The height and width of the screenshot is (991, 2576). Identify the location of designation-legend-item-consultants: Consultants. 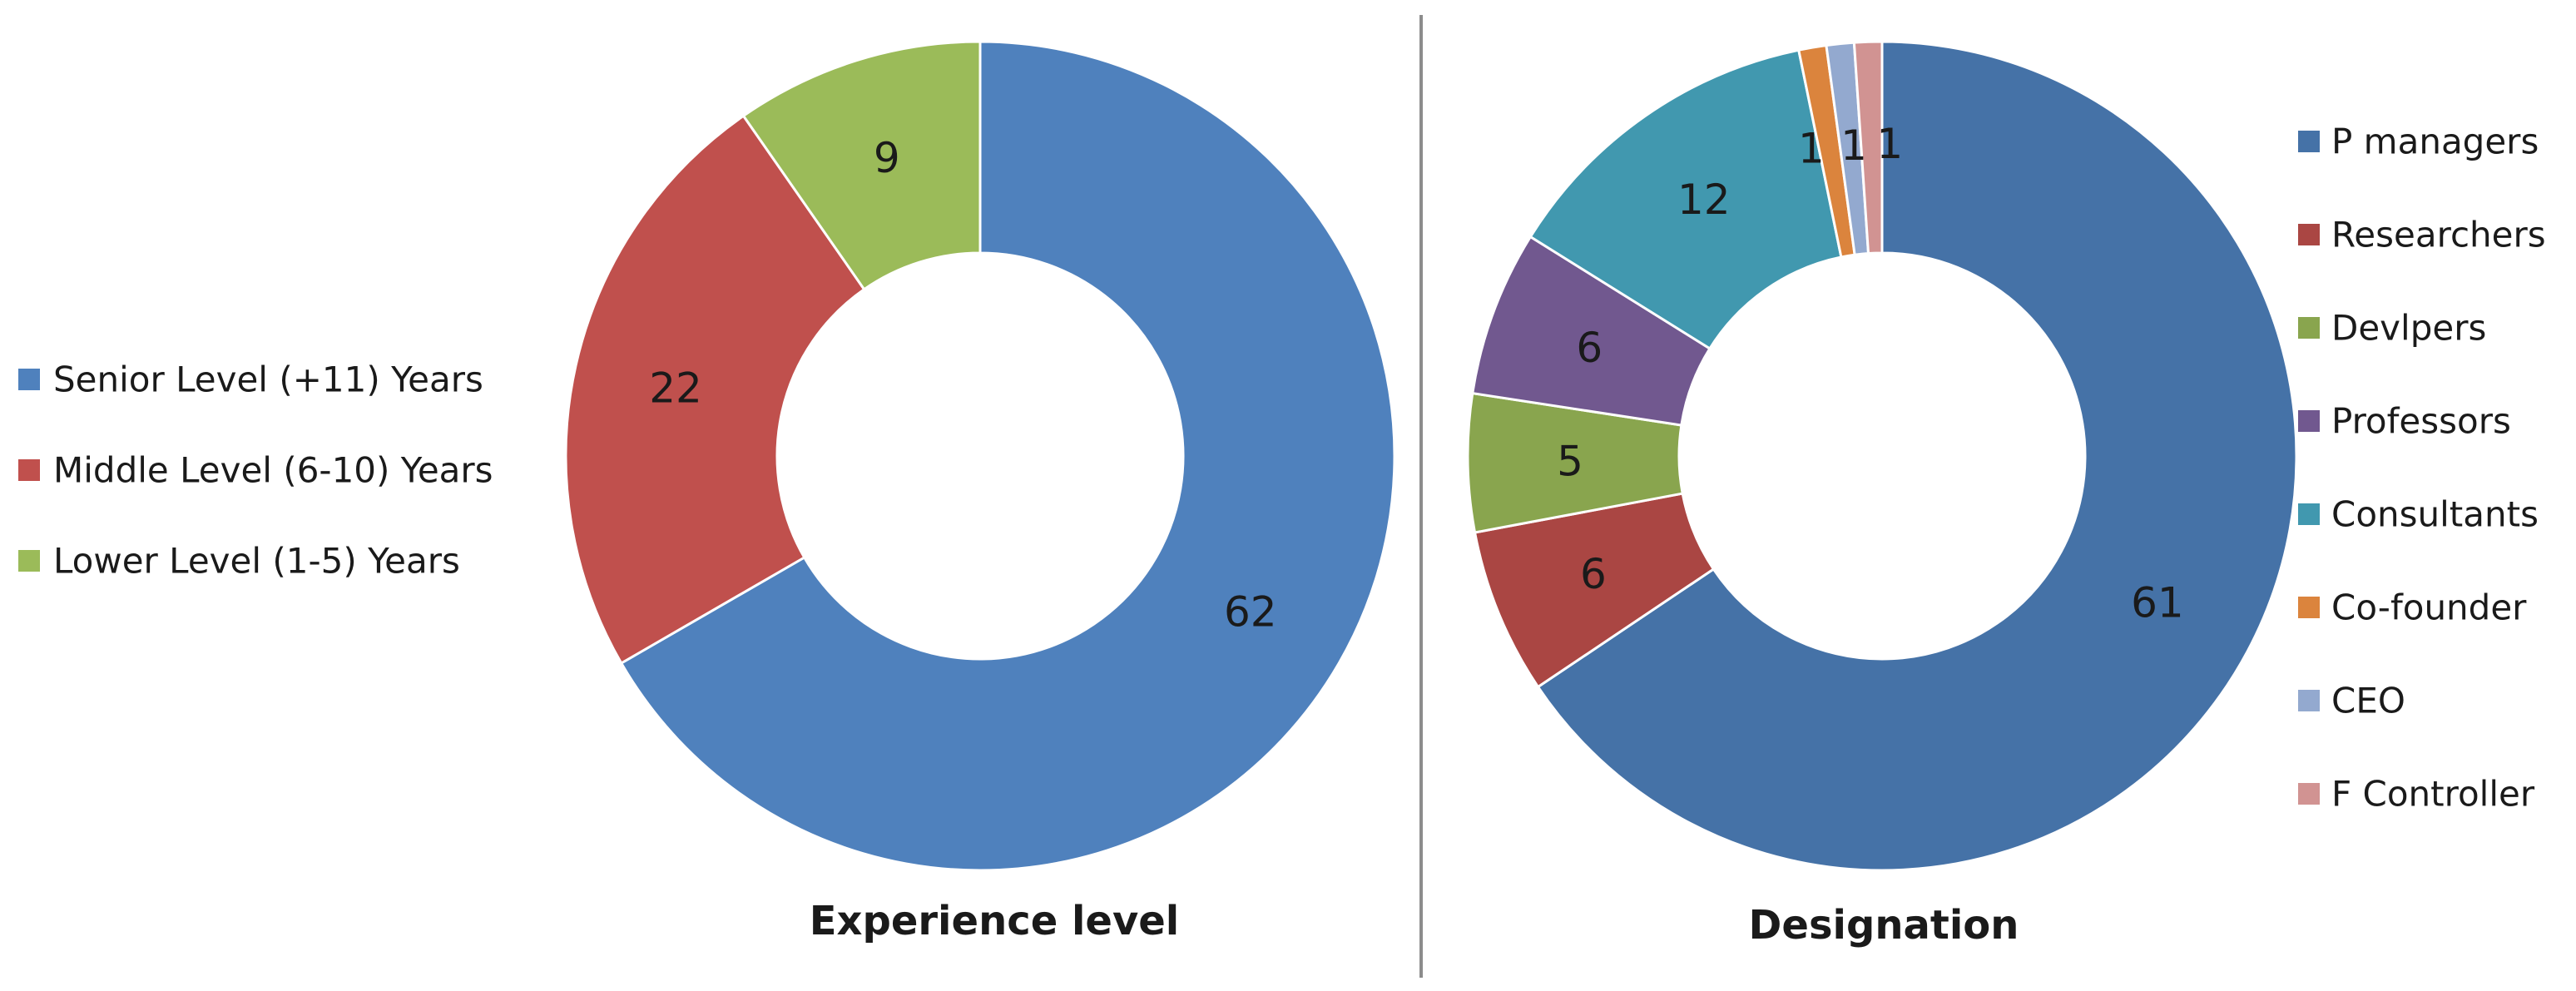
(2418, 514).